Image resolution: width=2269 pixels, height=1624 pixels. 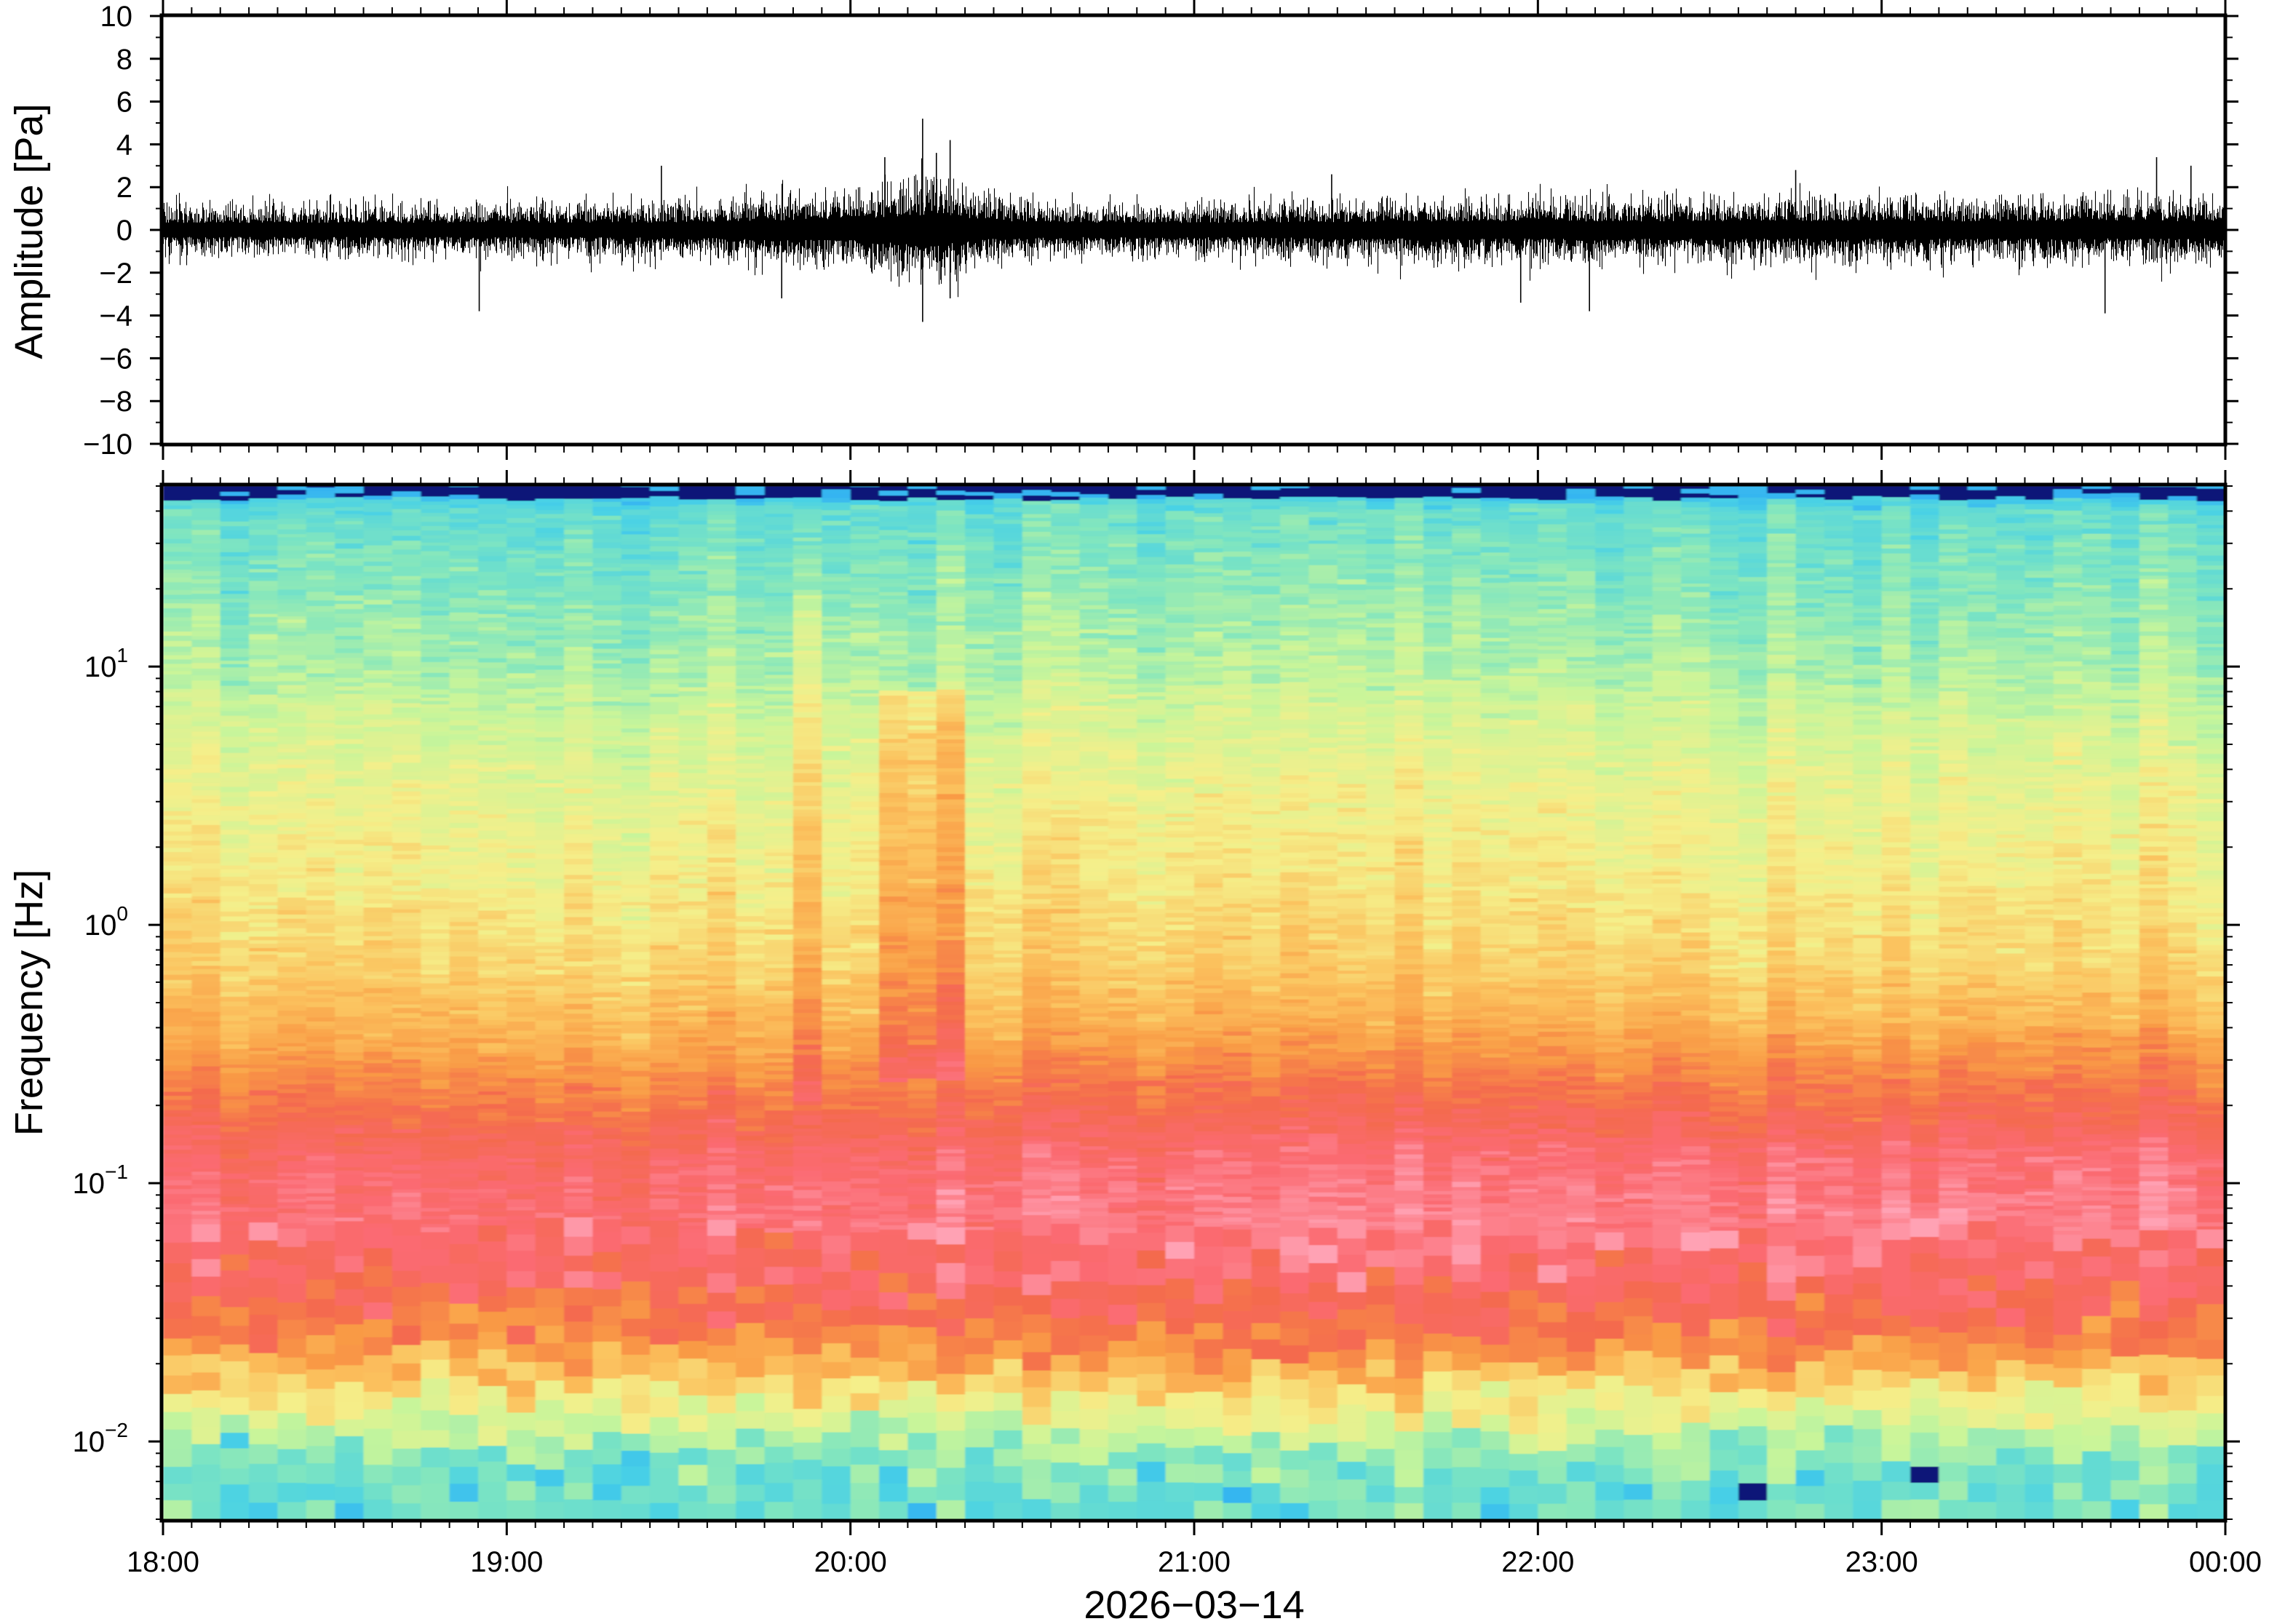 What do you see at coordinates (1194, 220) in the screenshot?
I see `waveform-trace` at bounding box center [1194, 220].